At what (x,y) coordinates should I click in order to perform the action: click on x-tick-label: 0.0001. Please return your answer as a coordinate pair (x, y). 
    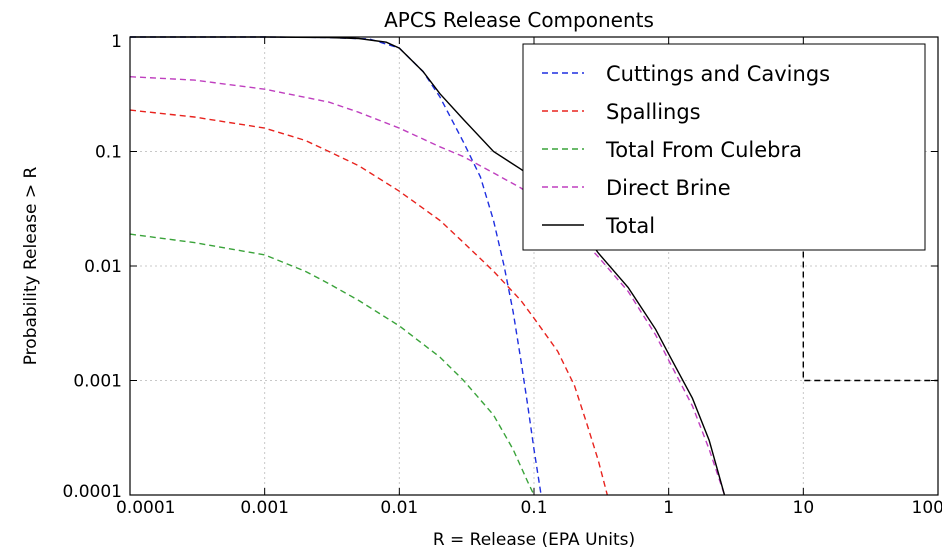
    Looking at the image, I should click on (145, 508).